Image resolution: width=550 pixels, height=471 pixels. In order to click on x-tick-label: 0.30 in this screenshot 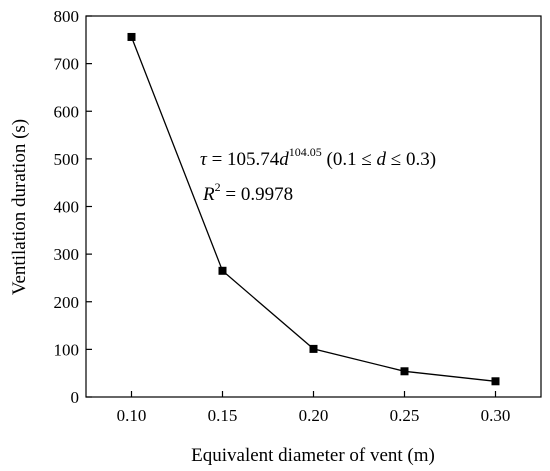, I will do `click(496, 415)`.